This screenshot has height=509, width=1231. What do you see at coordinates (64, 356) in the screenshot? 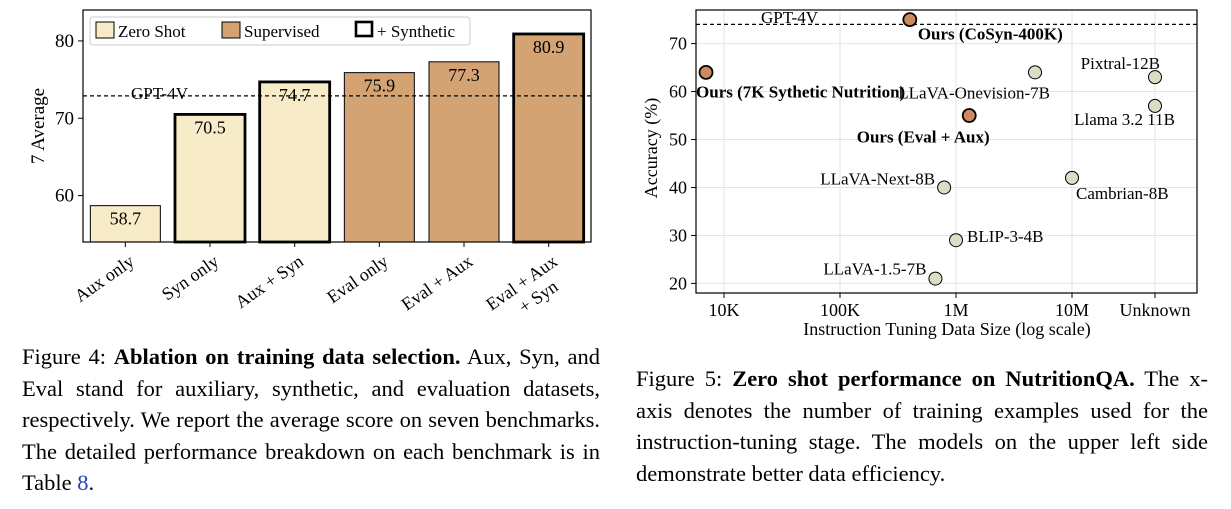
I see `figure-4-label: Figure 4:` at bounding box center [64, 356].